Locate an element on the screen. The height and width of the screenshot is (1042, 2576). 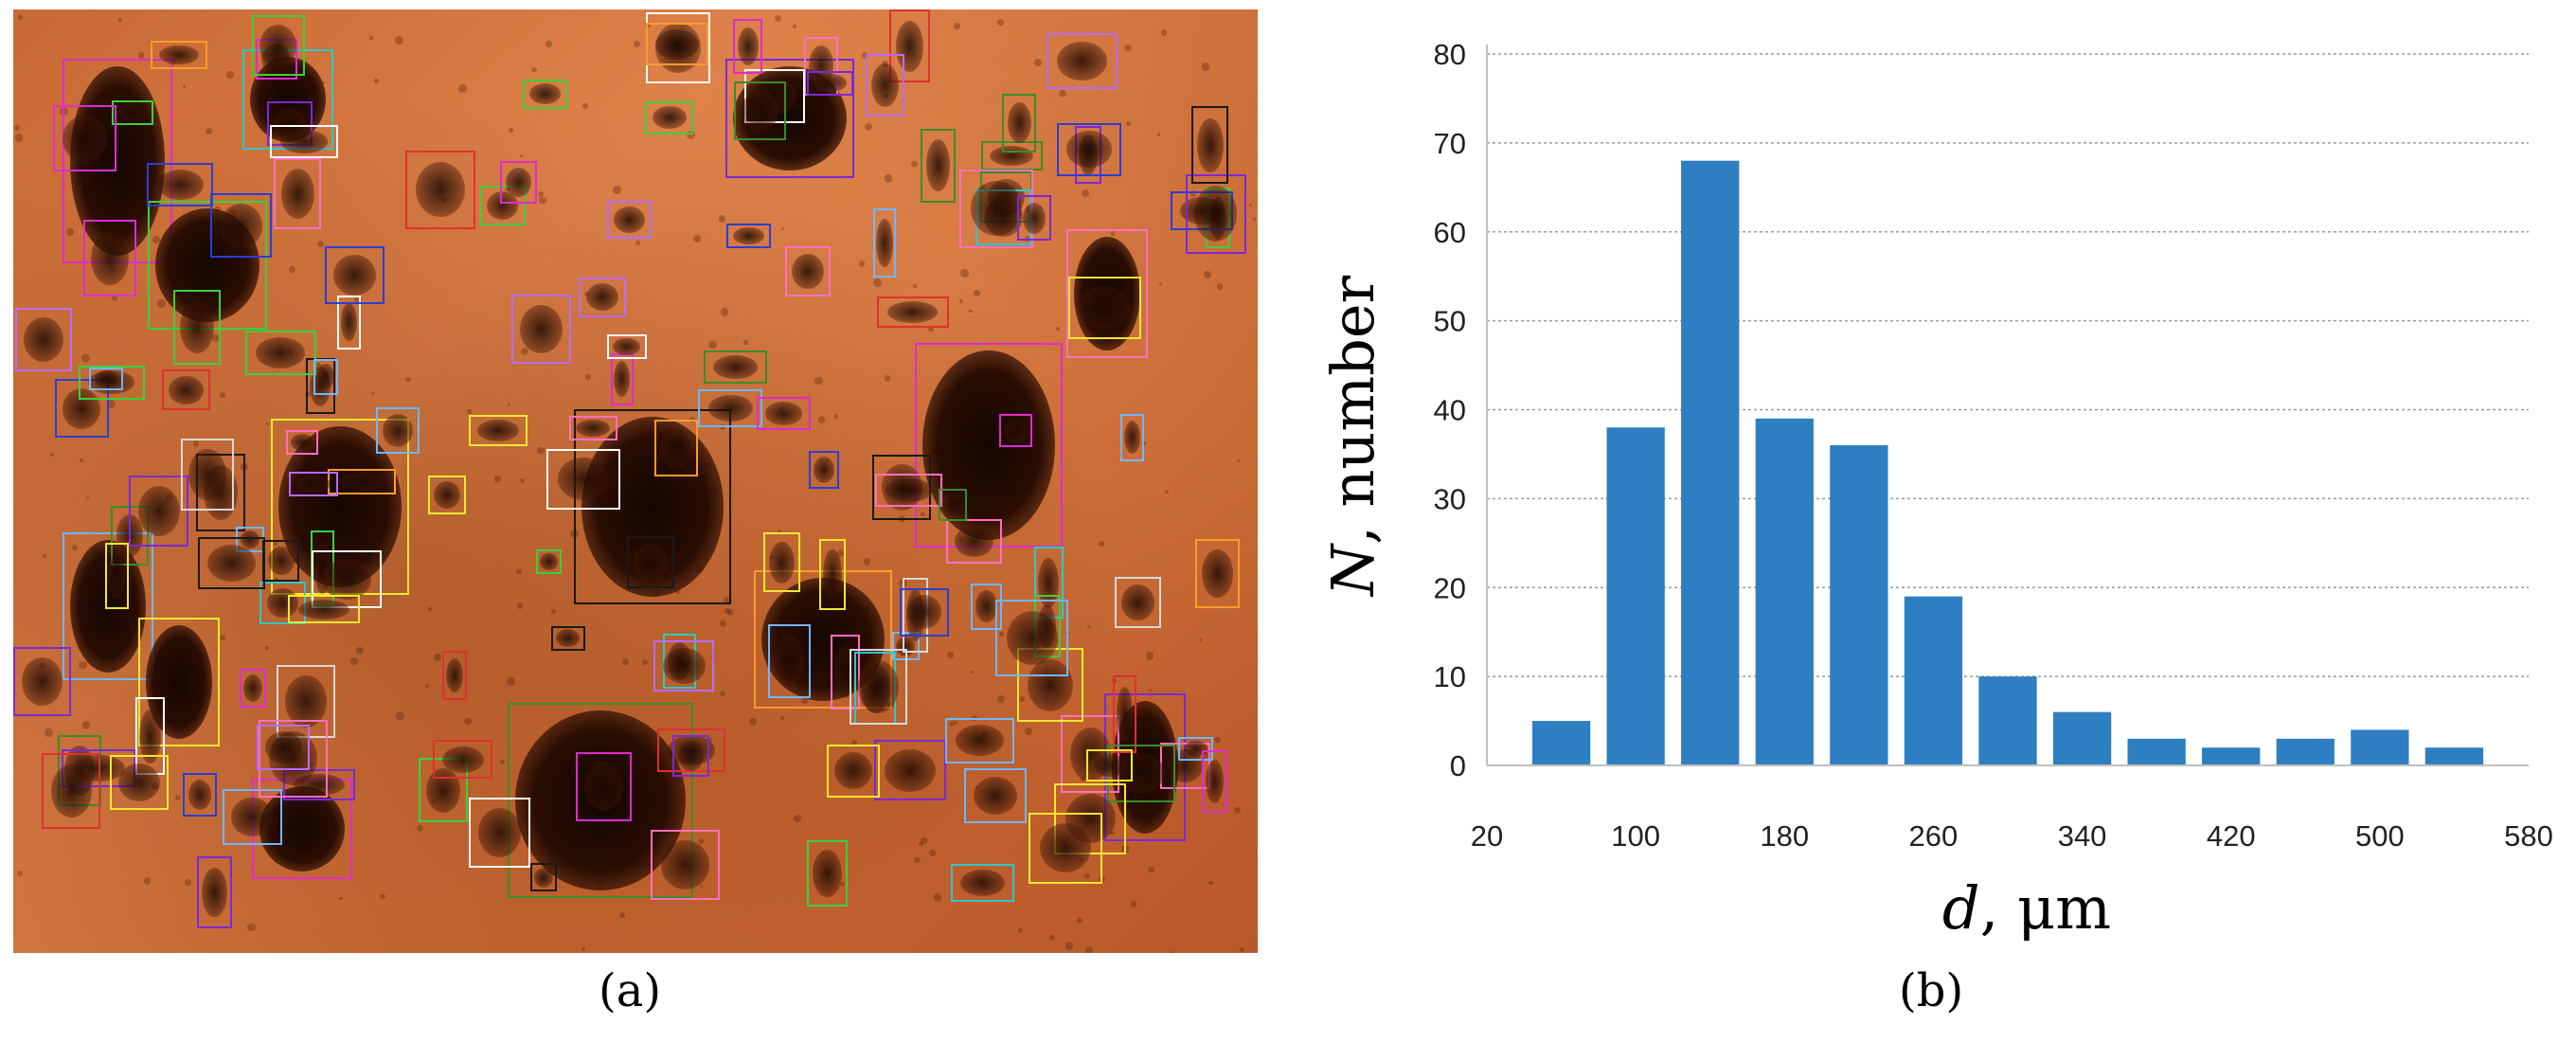
y-tick-label: 80 is located at coordinates (1450, 54).